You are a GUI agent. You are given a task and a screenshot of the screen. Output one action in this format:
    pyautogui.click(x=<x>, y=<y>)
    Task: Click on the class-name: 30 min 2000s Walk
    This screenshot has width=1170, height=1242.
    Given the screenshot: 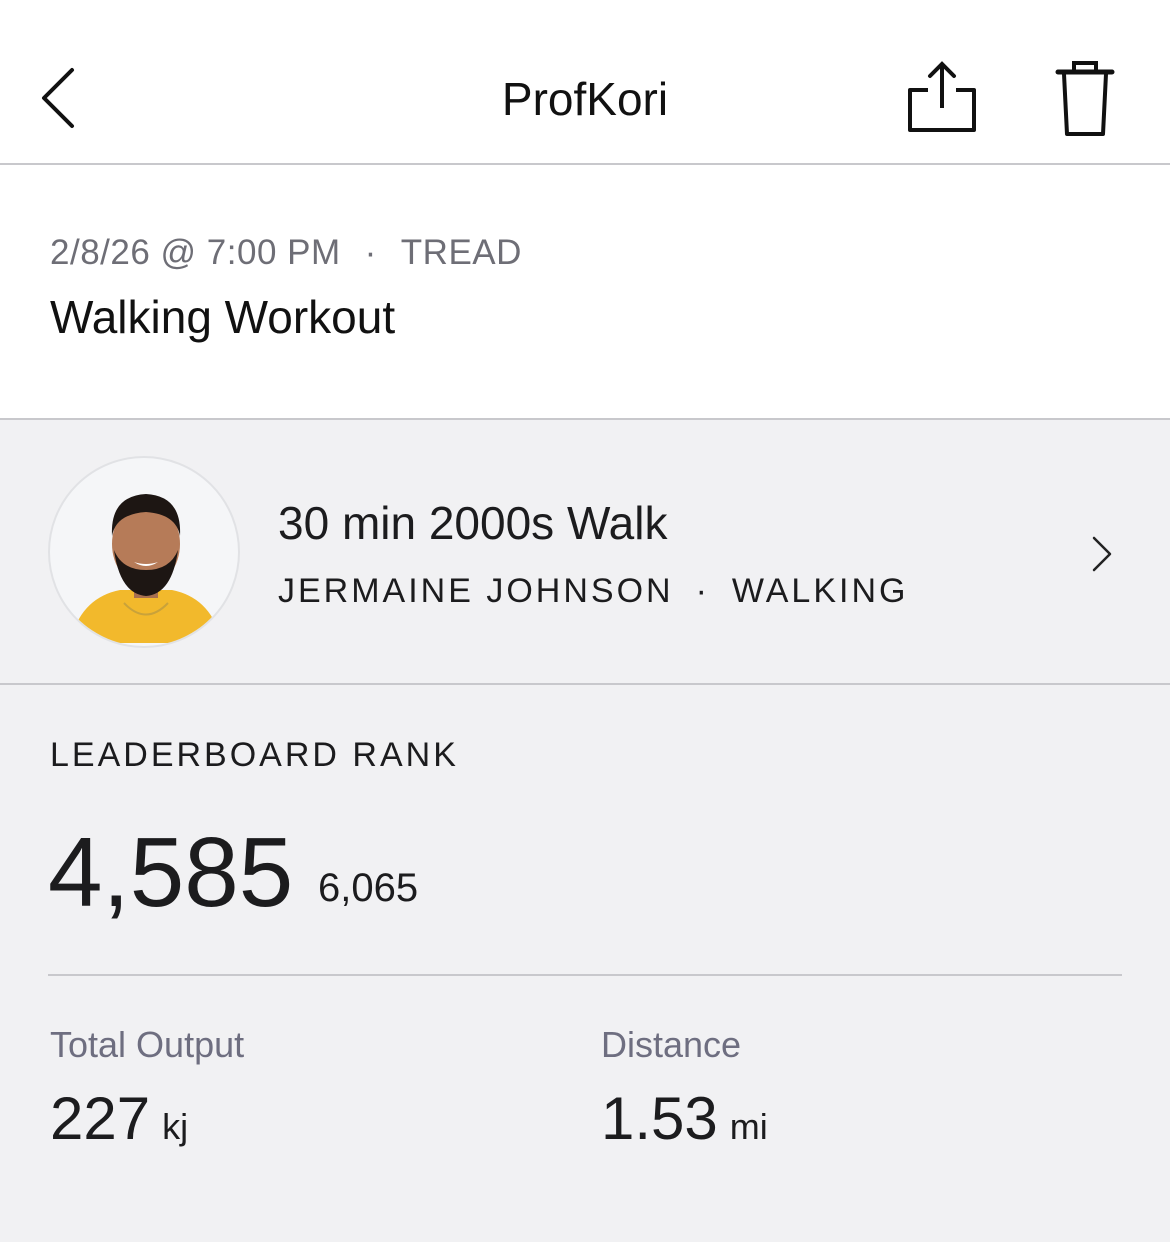 What is the action you would take?
    pyautogui.click(x=473, y=523)
    